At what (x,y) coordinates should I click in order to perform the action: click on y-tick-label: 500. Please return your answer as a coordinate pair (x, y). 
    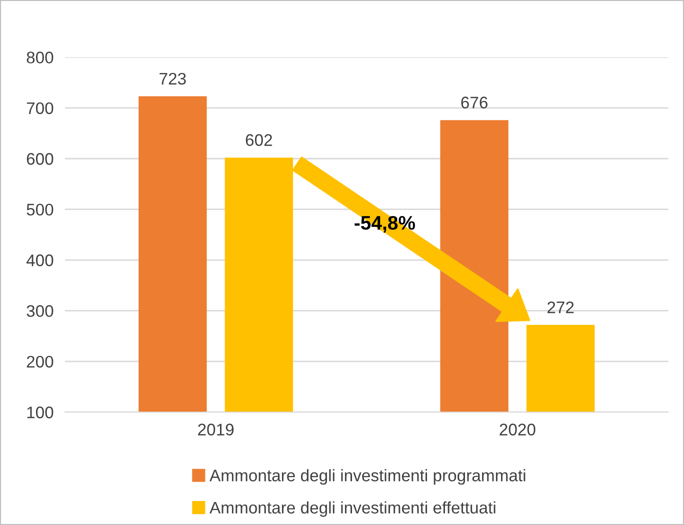
    Looking at the image, I should click on (40, 210).